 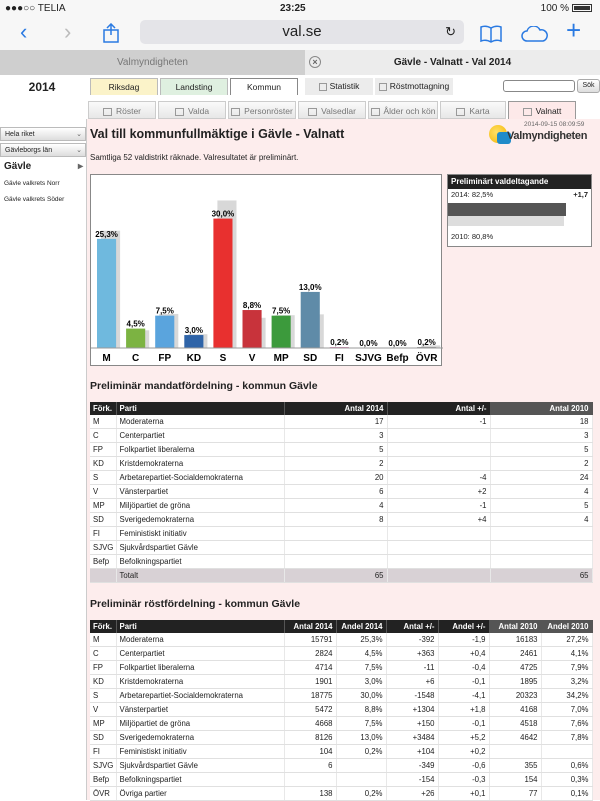 I want to click on tab-roster: Röster, so click(x=122, y=110).